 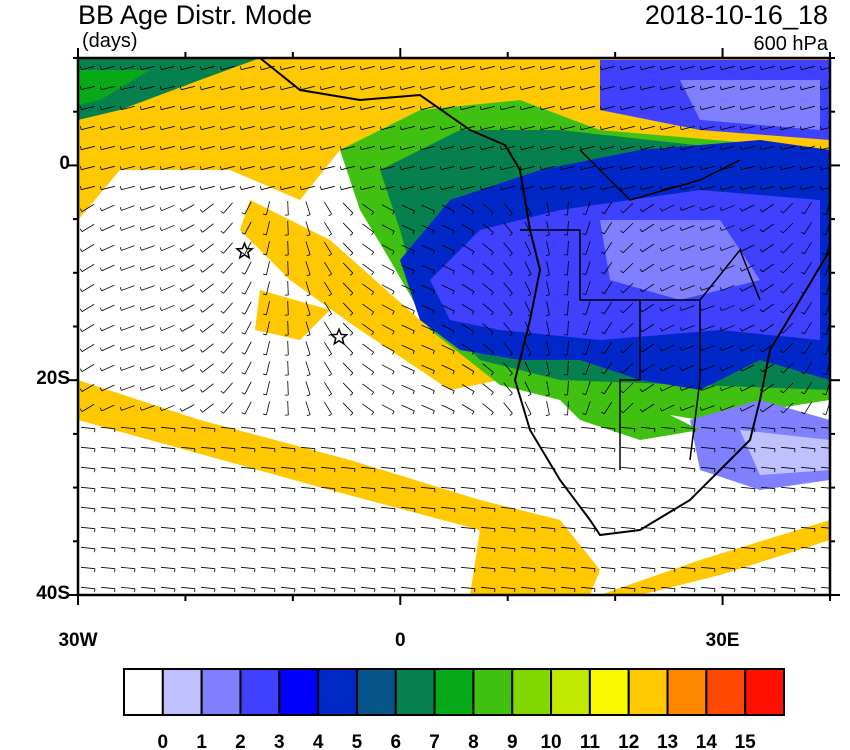 I want to click on colorbar-label: 0, so click(x=163, y=741).